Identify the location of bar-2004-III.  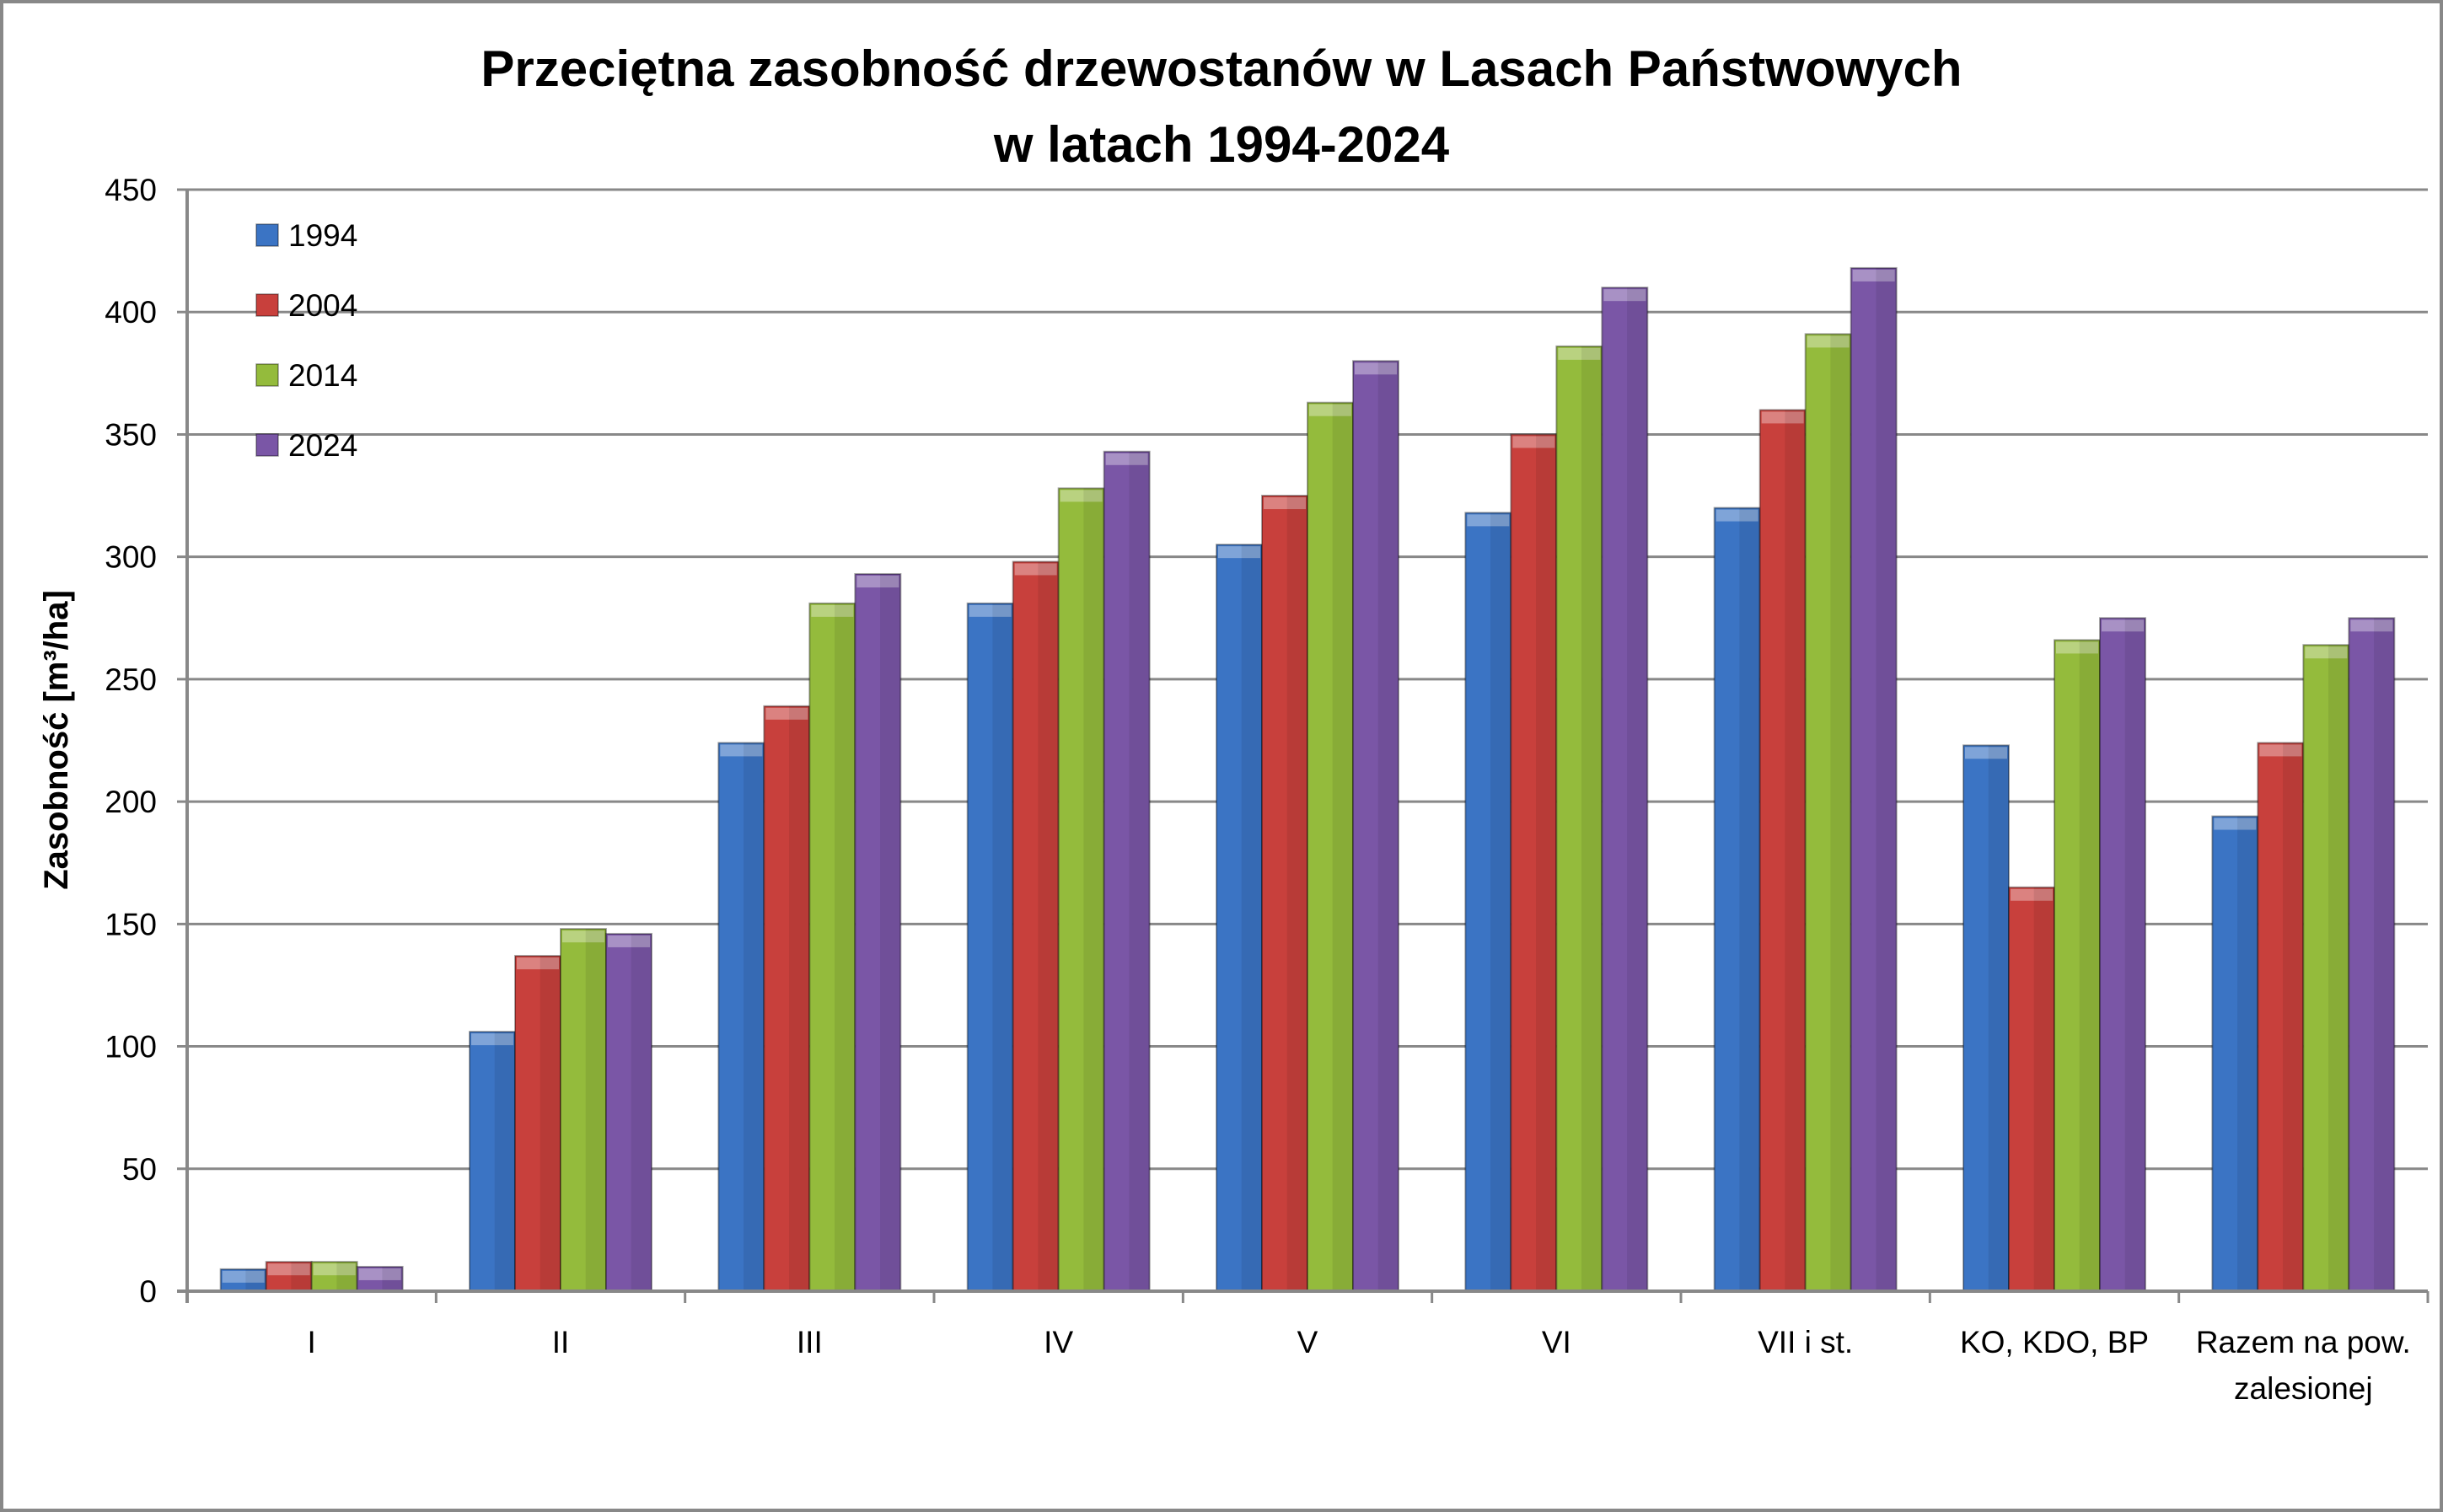
(787, 999).